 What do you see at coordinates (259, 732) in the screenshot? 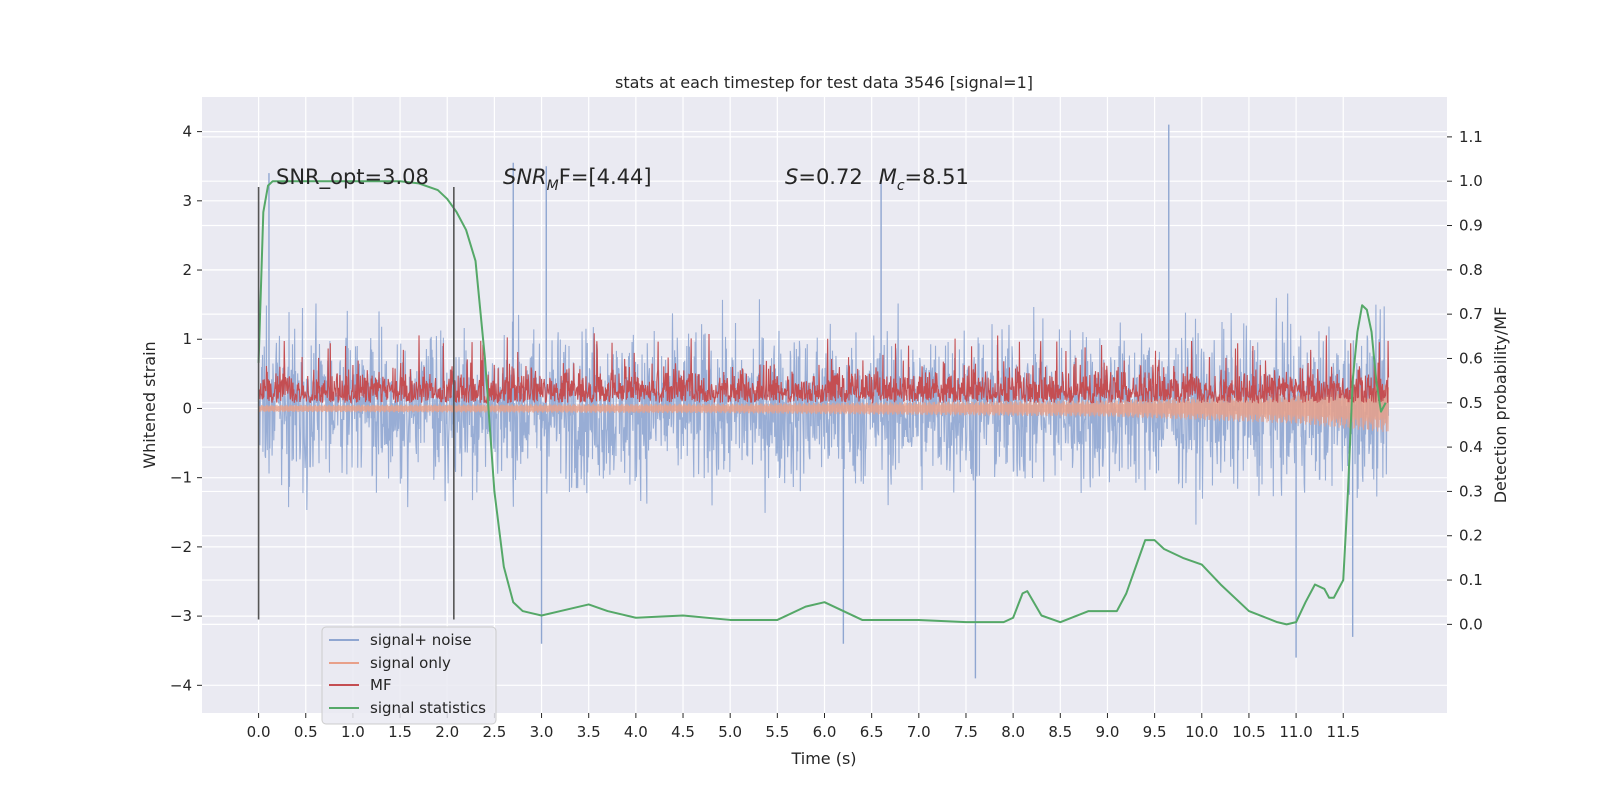
I see `x-tick-label: 0.0` at bounding box center [259, 732].